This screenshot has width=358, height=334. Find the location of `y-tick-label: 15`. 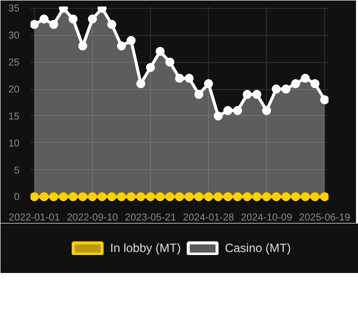

y-tick-label: 15 is located at coordinates (14, 116).